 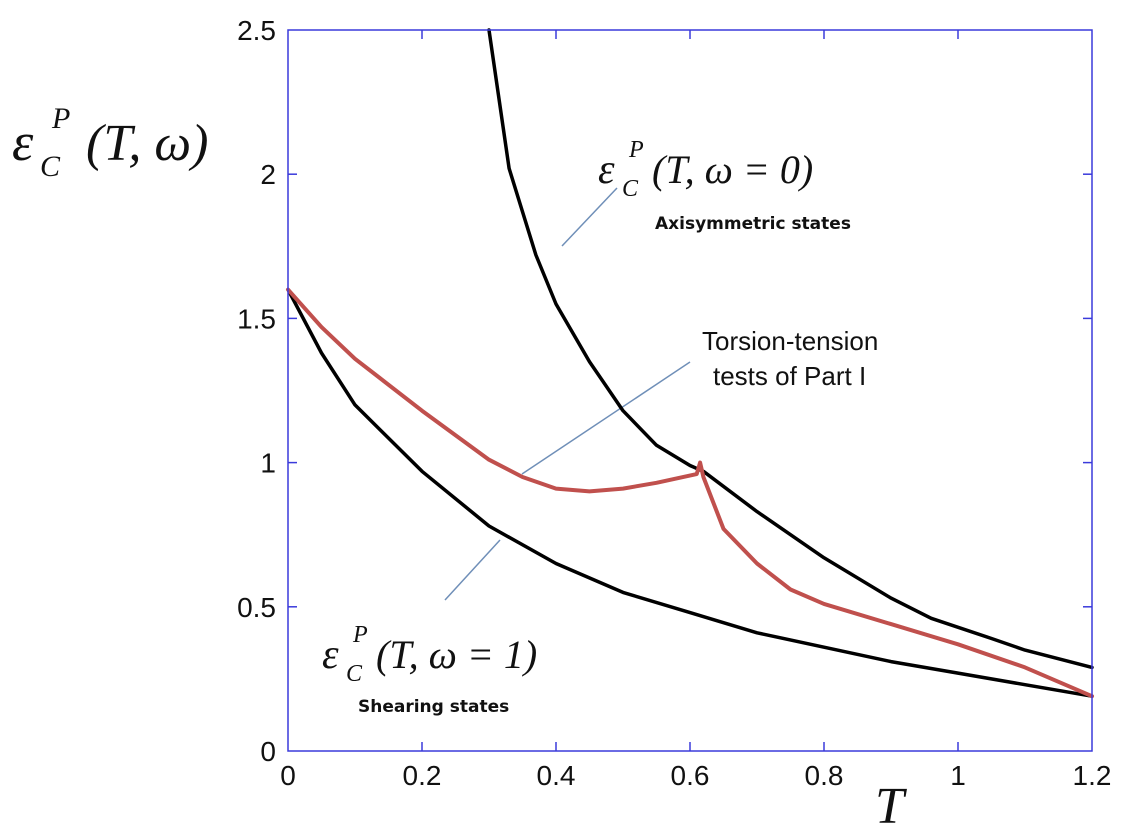 I want to click on path-label-line1: Torsion-tension, so click(x=790, y=341).